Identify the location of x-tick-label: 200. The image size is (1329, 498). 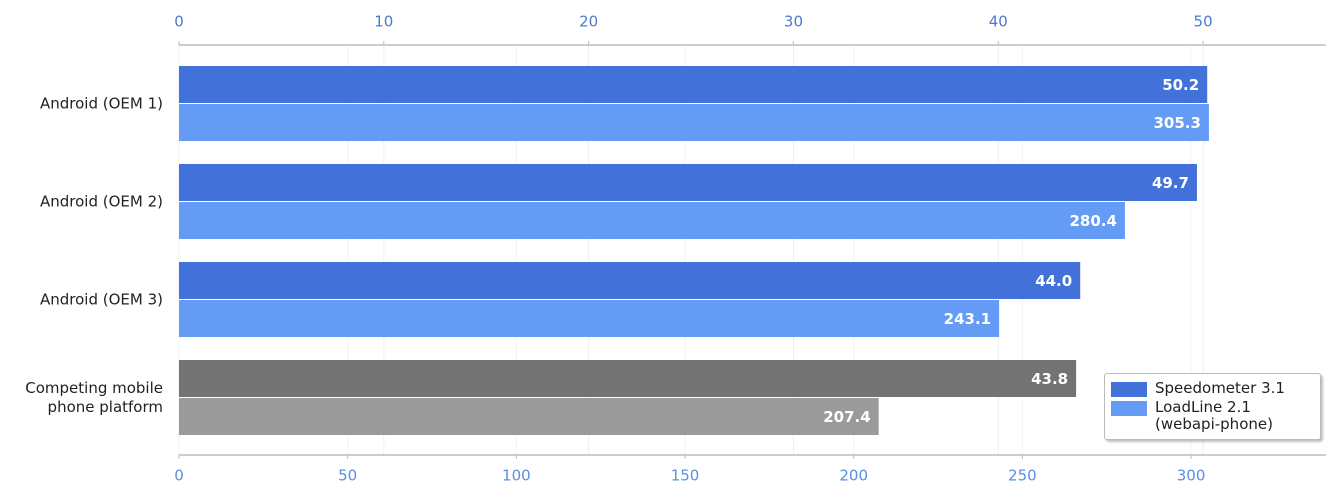
(853, 476).